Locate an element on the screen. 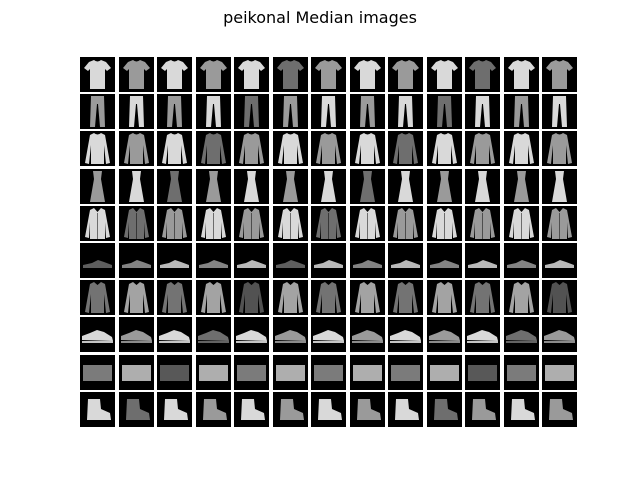 The width and height of the screenshot is (640, 480). figure-title: peikonal Median images is located at coordinates (320, 17).